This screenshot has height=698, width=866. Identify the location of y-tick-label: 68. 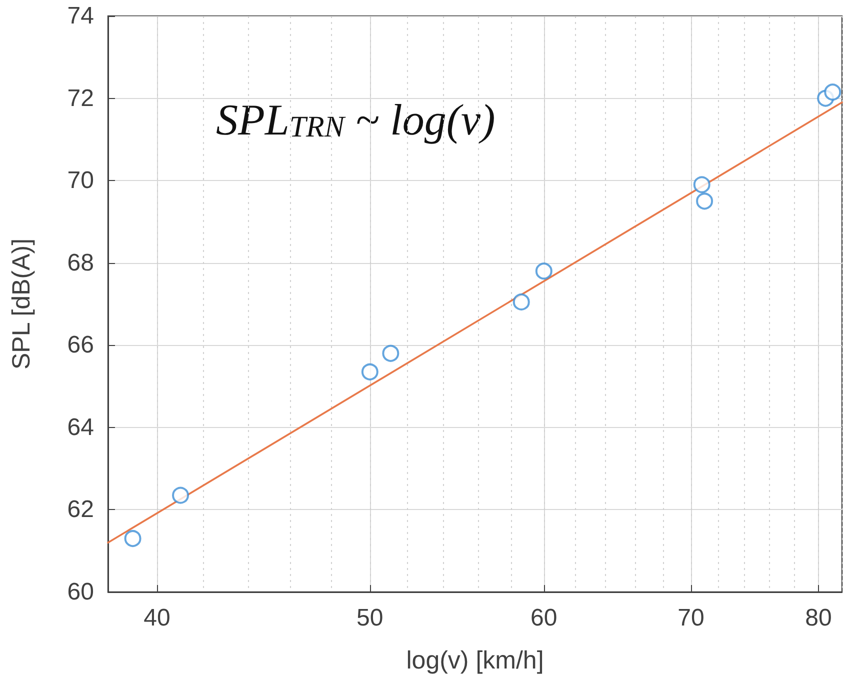
(80, 262).